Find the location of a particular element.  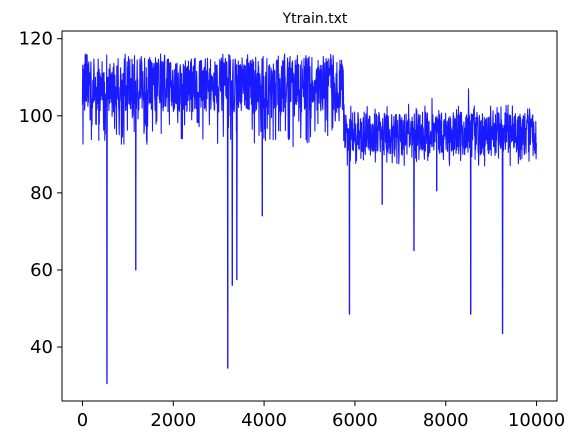

x-tick-label-1: 2000 is located at coordinates (173, 420).